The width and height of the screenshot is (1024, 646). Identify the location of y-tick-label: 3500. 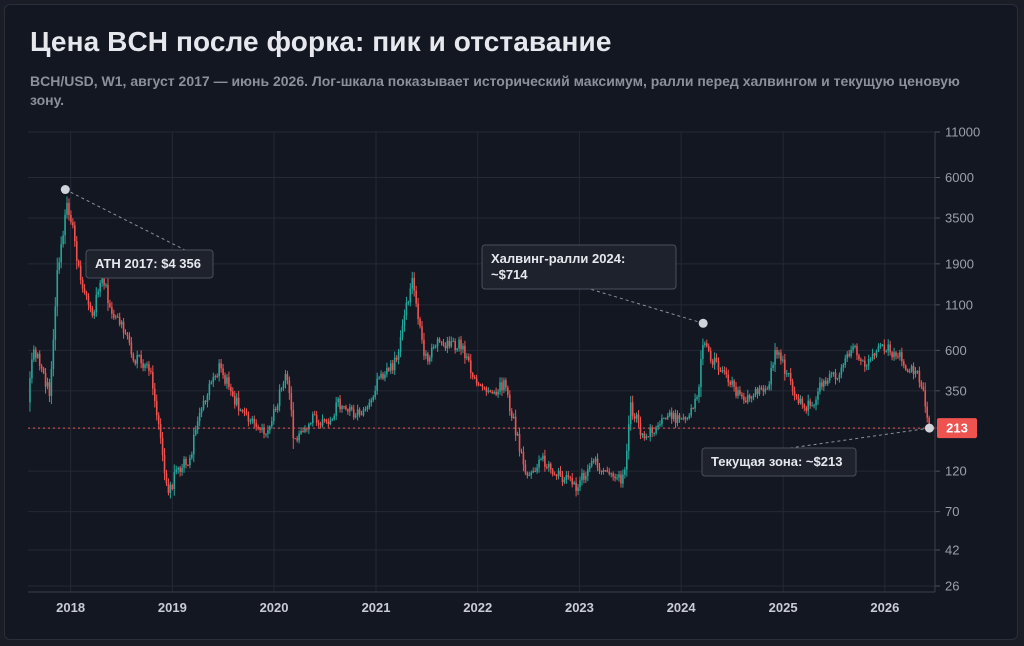
(959, 217).